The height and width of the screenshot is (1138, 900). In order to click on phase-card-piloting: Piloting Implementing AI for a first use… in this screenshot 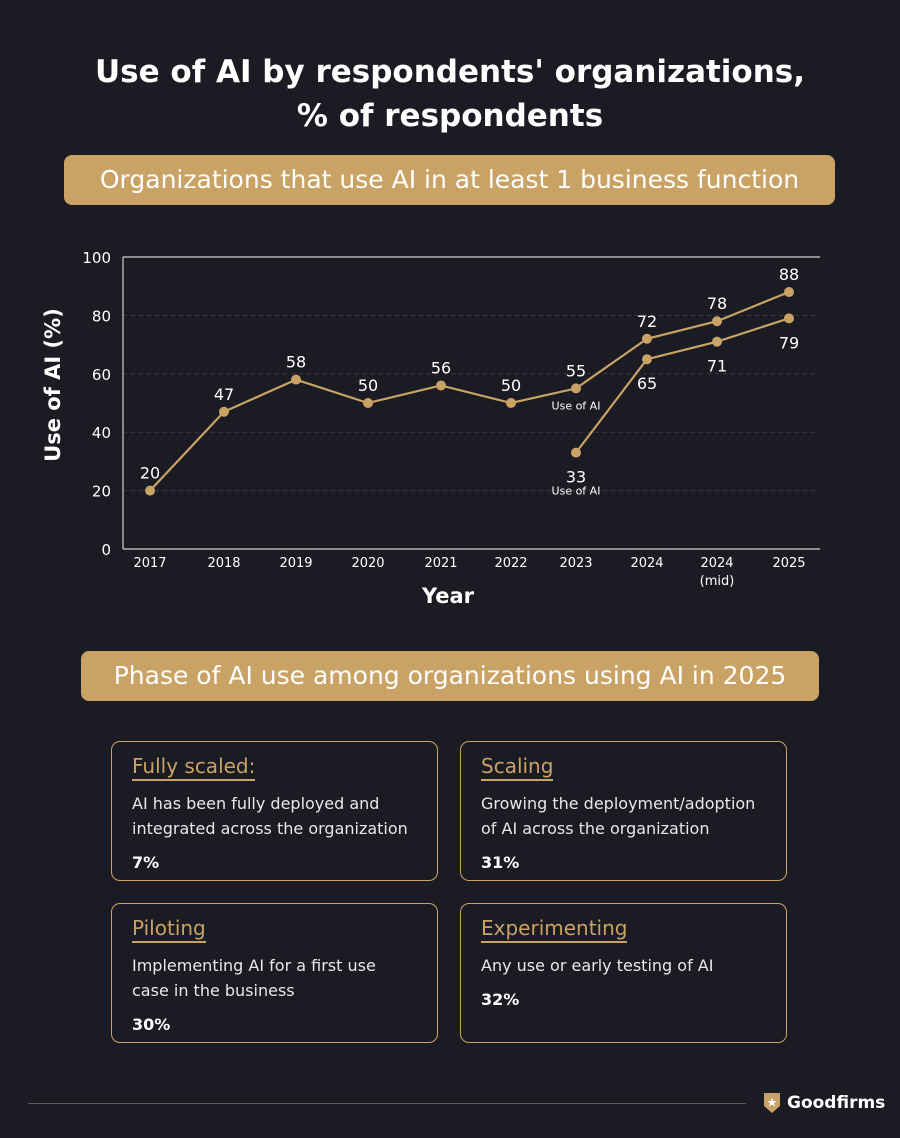, I will do `click(274, 973)`.